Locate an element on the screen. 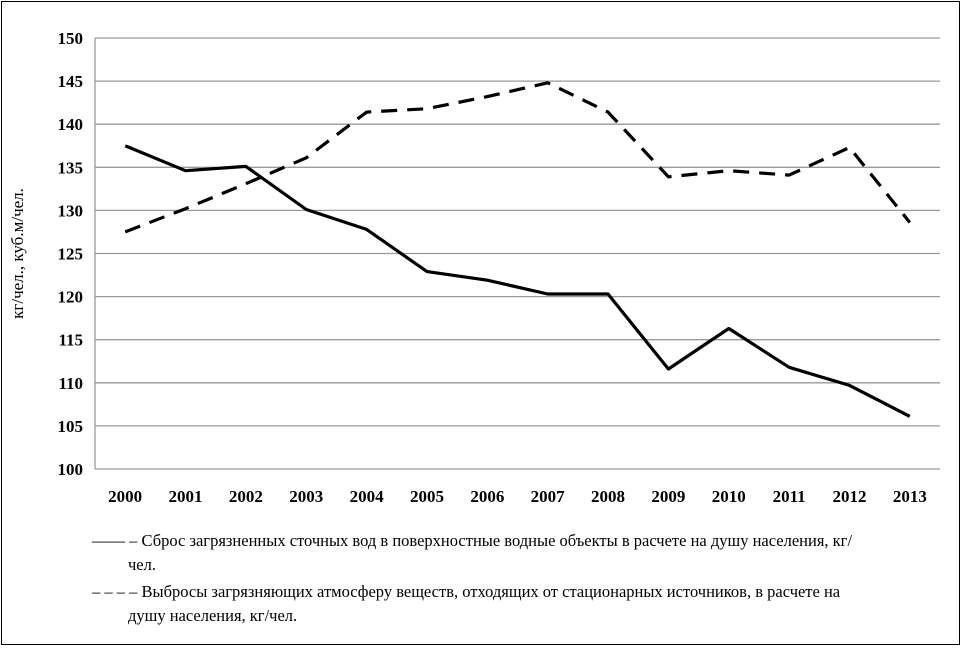 The image size is (963, 648). legend-item-solid-cont: чел. is located at coordinates (522, 565).